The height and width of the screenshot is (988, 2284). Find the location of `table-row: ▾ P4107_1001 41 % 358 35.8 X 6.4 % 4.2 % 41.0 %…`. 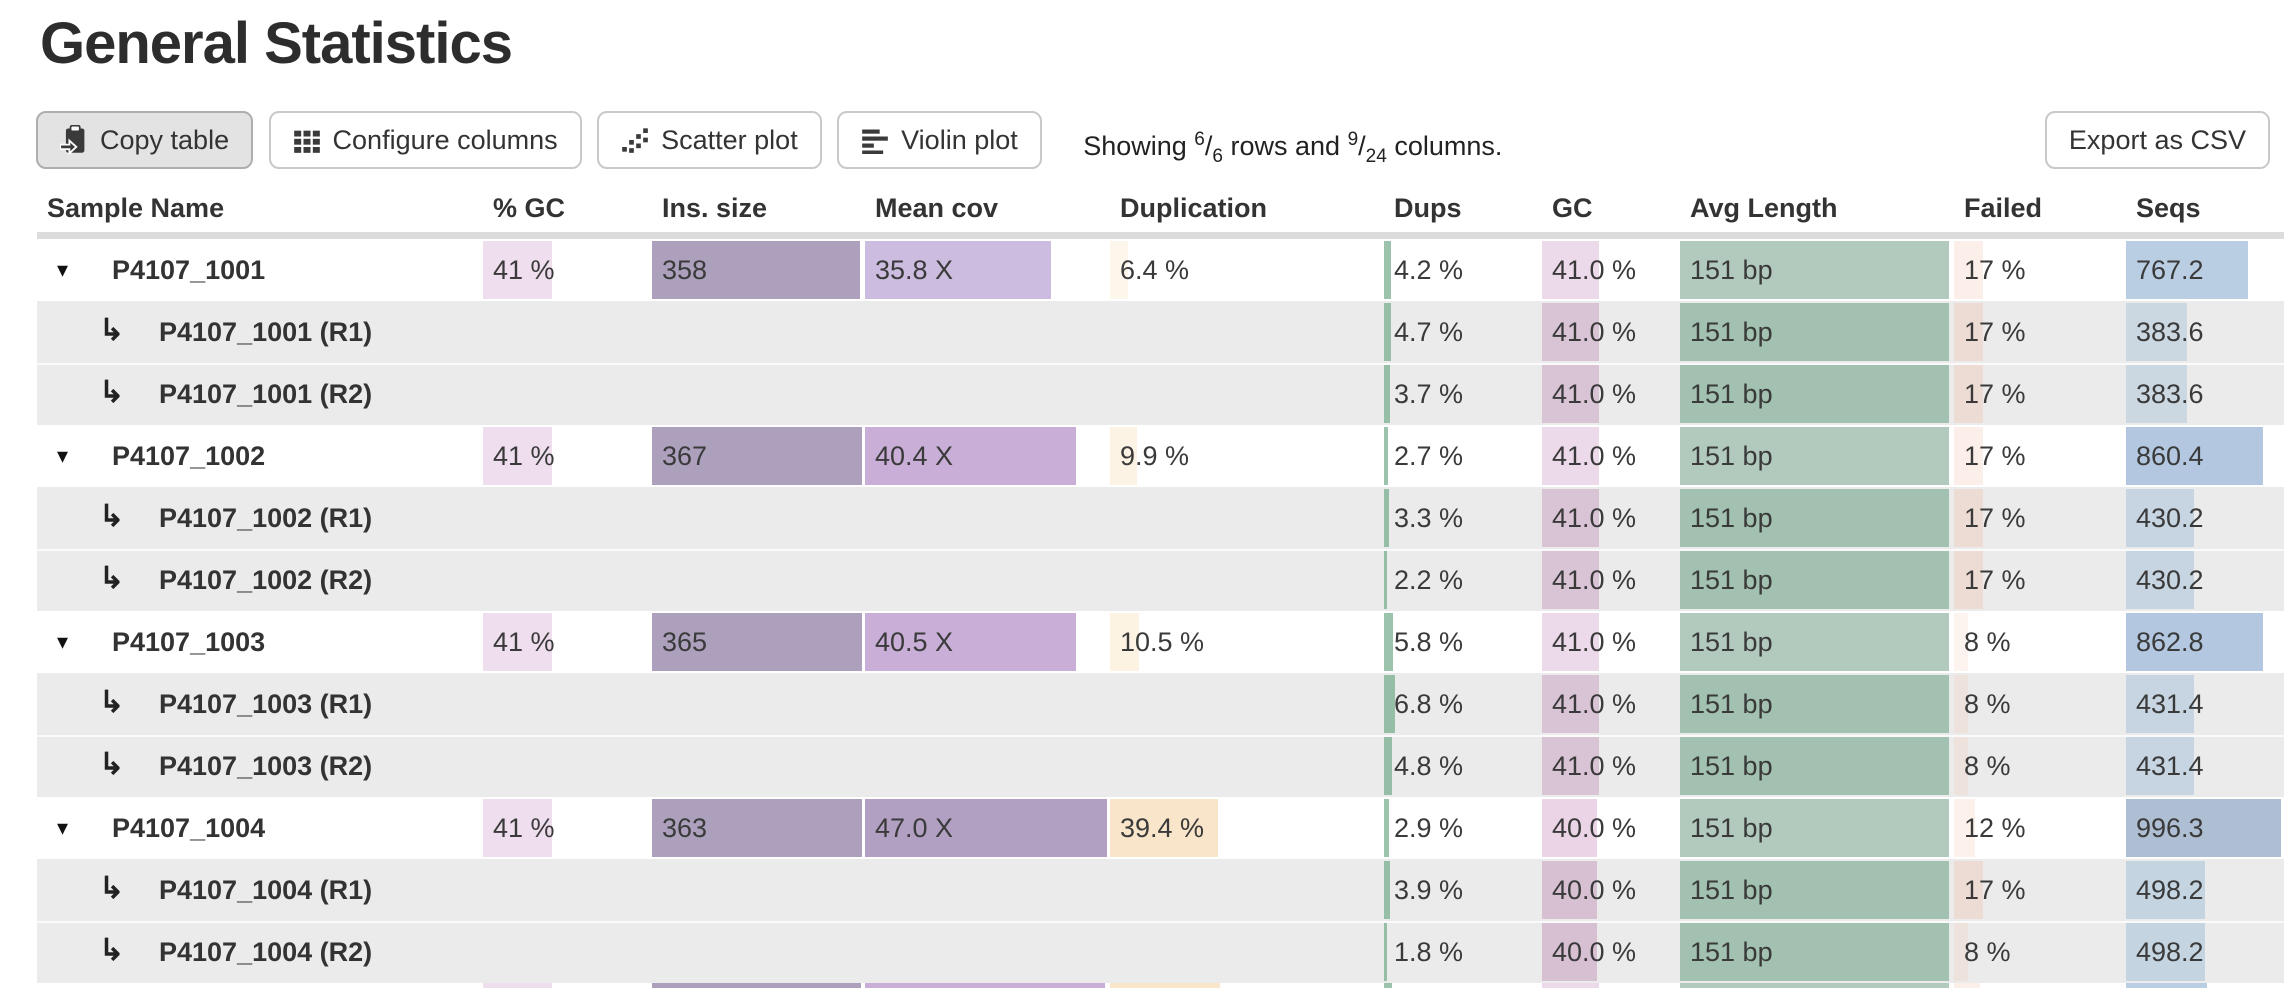

table-row: ▾ P4107_1001 41 % 358 35.8 X 6.4 % 4.2 % 41.0 %… is located at coordinates (1160, 270).